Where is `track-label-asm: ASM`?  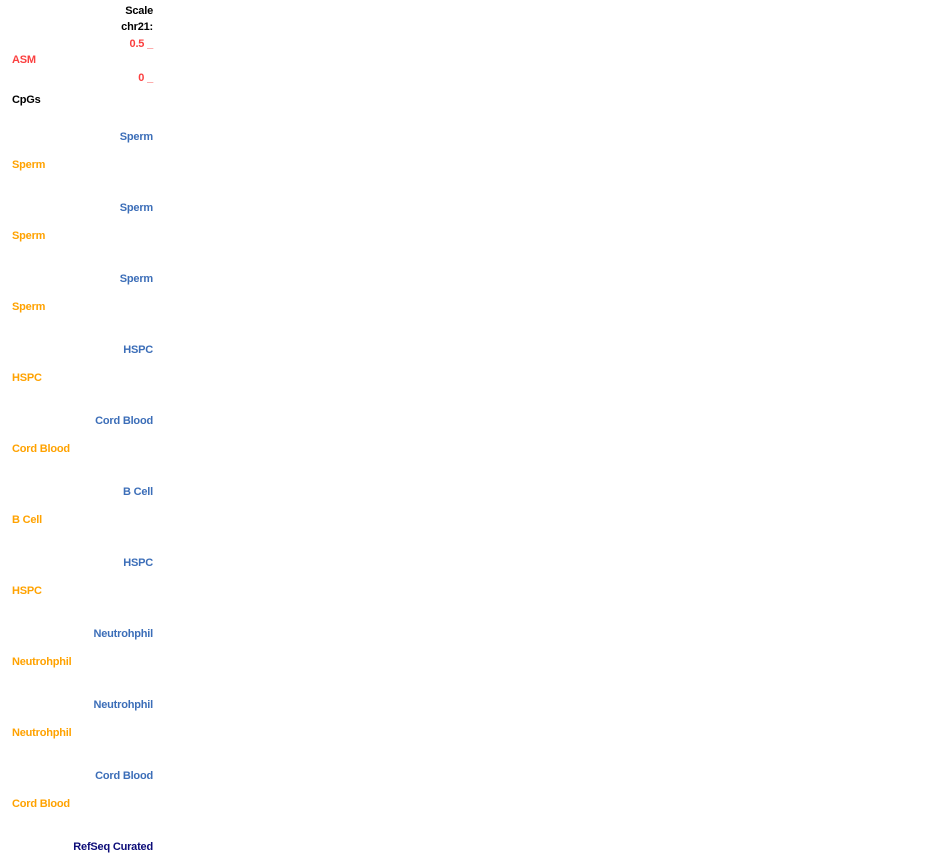 track-label-asm: ASM is located at coordinates (24, 60).